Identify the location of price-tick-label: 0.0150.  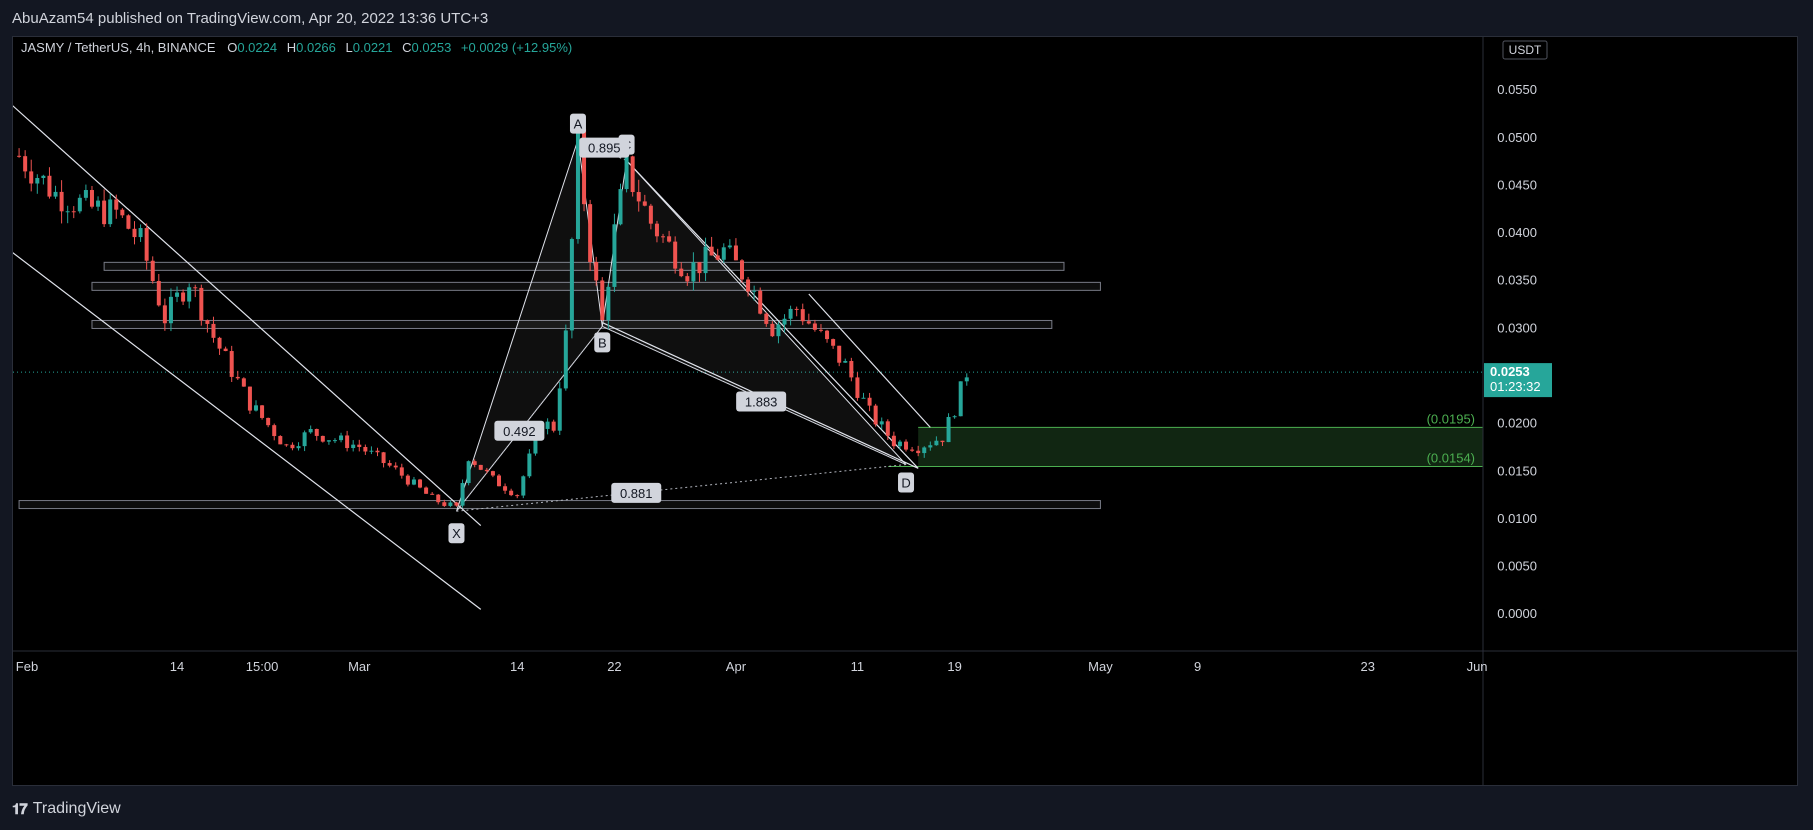
(1517, 470).